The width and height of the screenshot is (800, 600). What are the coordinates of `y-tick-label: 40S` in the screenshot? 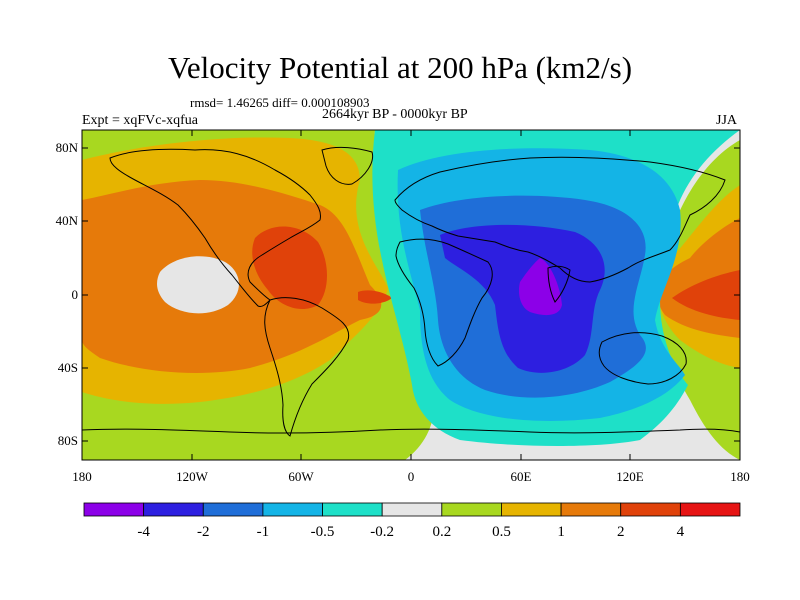 It's located at (68, 367).